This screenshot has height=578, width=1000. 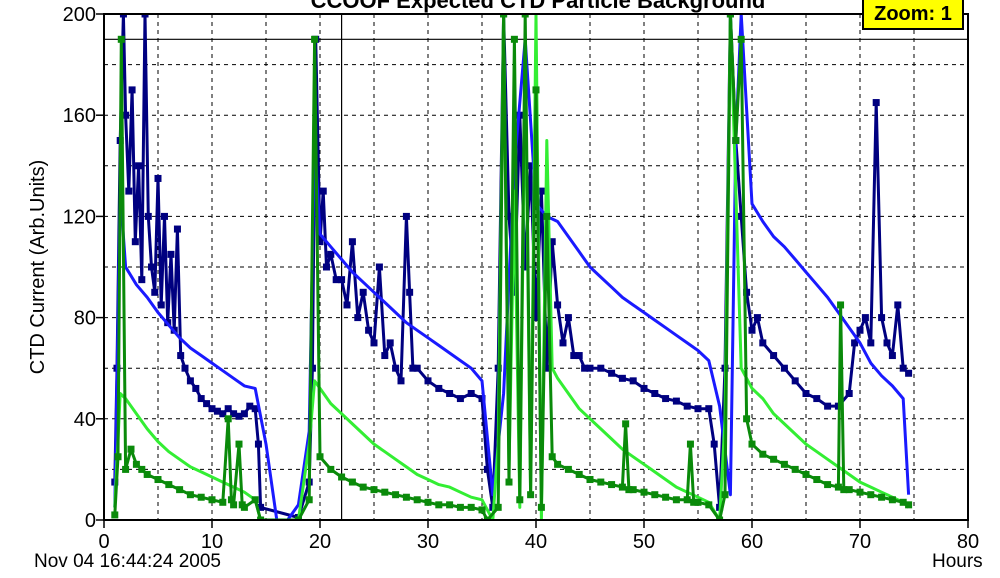 I want to click on zoom-badge: Zoom: 1, so click(x=913, y=15).